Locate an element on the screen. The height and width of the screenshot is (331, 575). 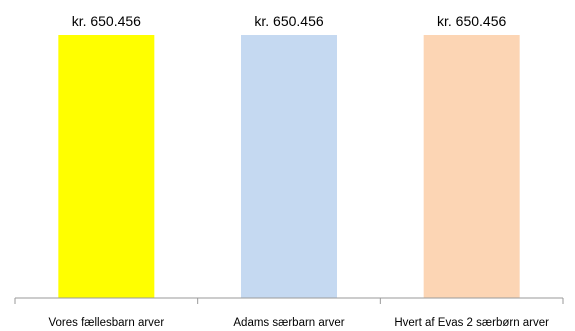
data-label-1: kr. 650.456 is located at coordinates (106, 21).